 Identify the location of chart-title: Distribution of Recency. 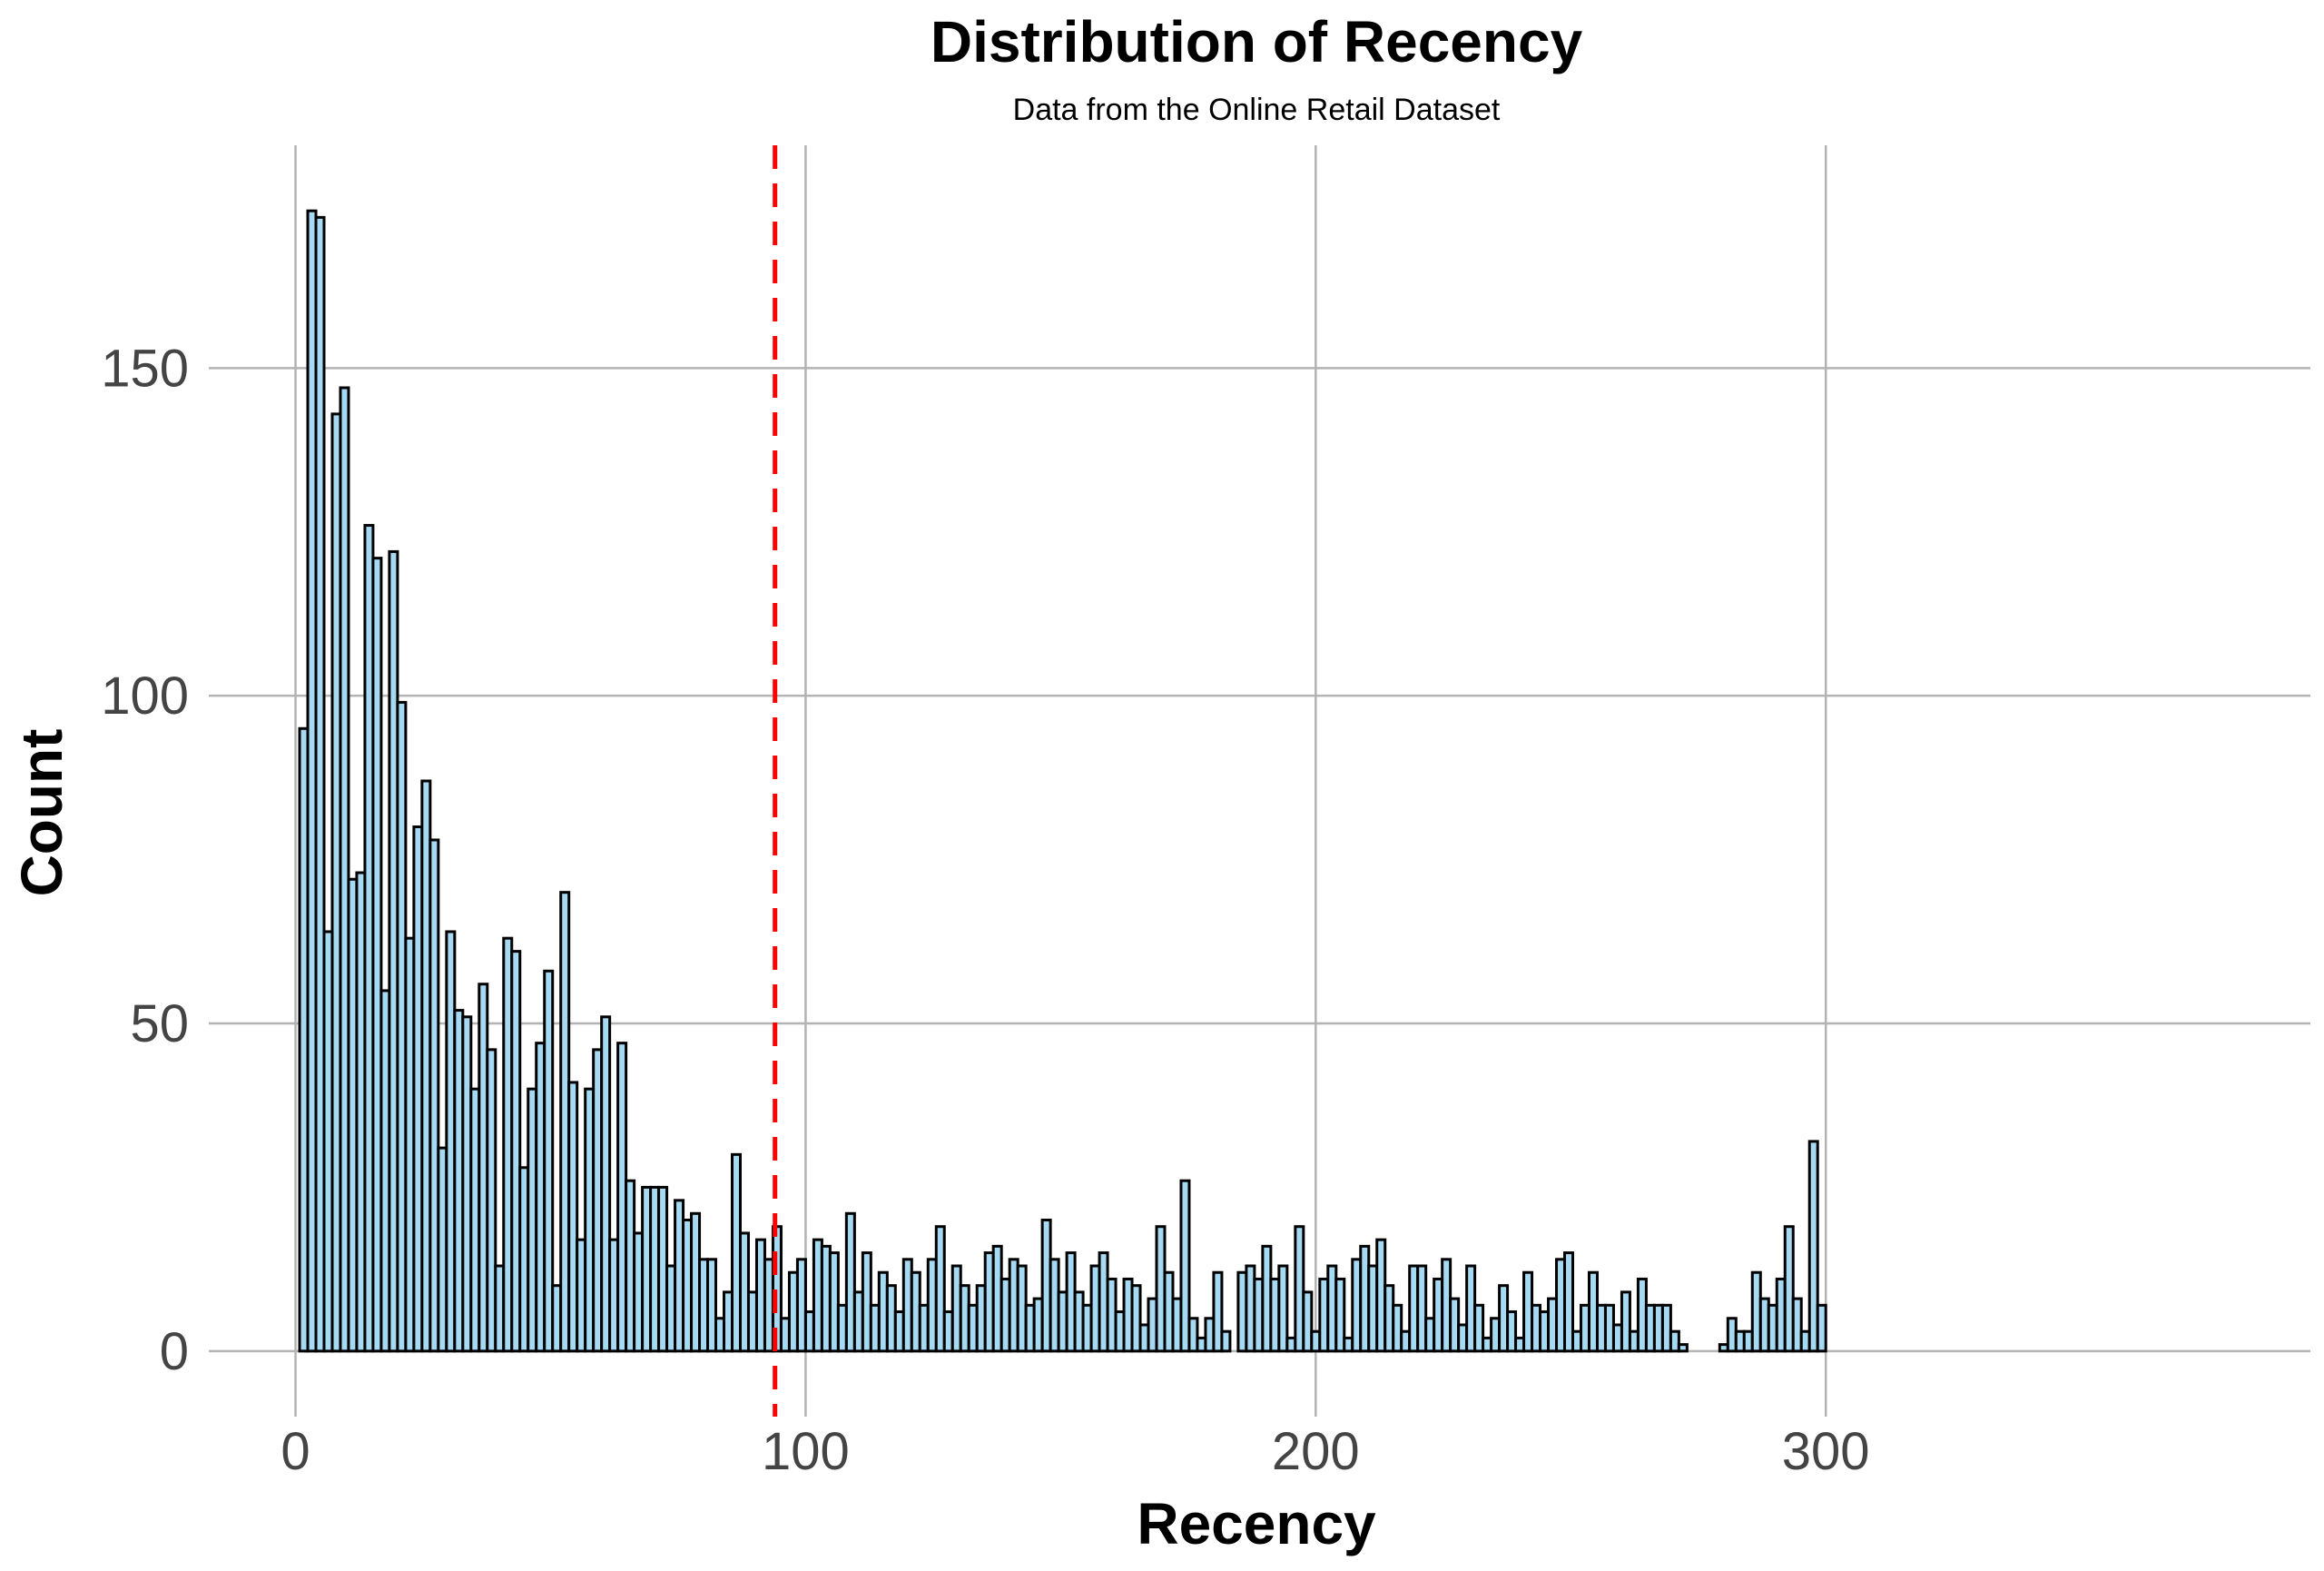
(1257, 41).